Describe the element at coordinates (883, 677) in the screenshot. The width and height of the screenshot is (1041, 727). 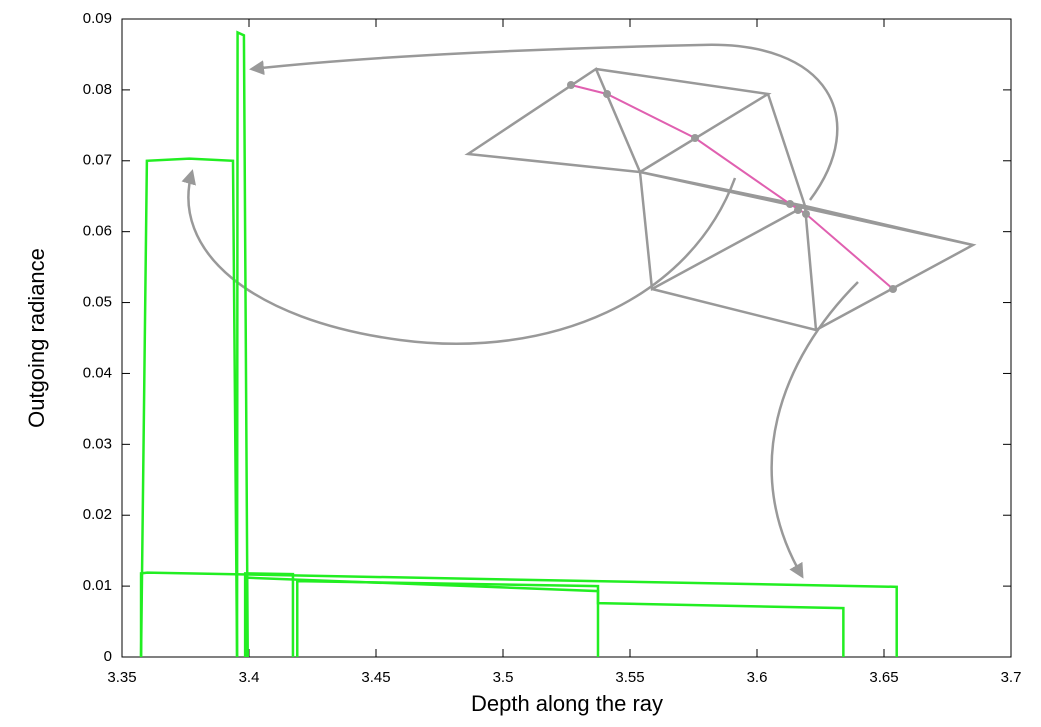
I see `x-tick-label: 3.65` at that location.